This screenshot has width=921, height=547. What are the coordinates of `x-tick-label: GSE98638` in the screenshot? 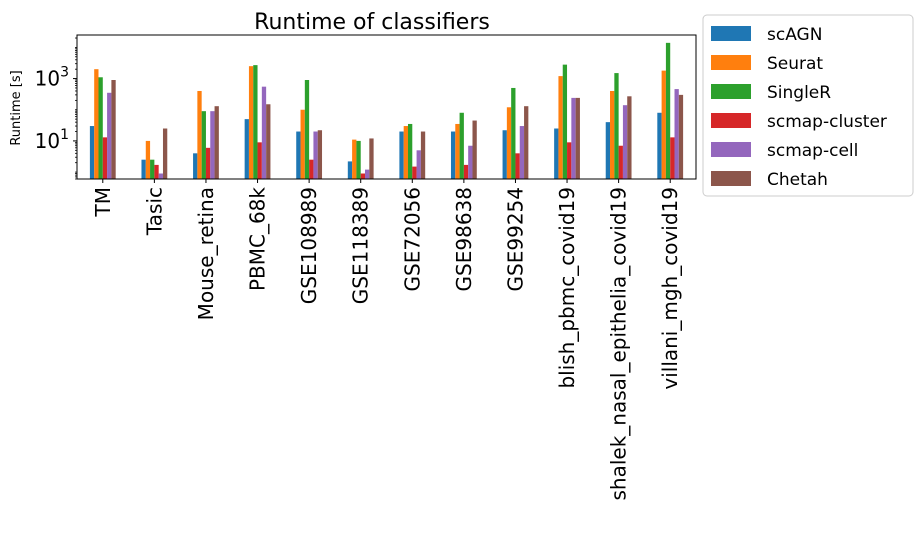 It's located at (464, 239).